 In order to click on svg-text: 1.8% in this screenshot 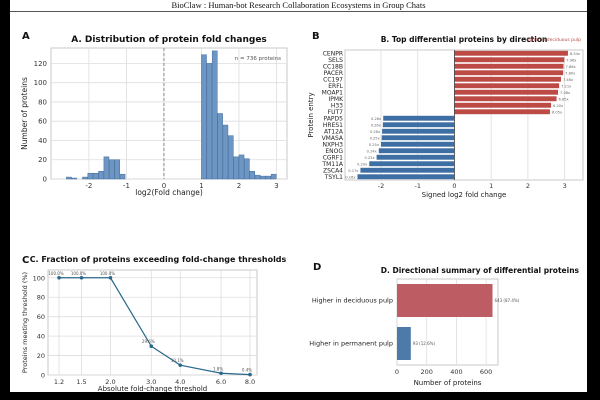, I will do `click(218, 368)`.